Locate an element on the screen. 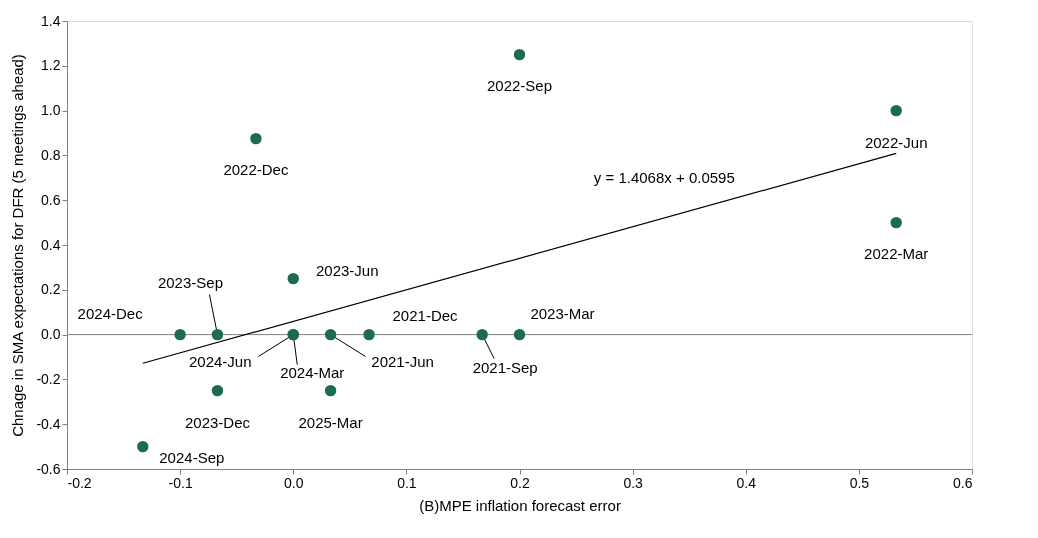 The height and width of the screenshot is (538, 1038). annotation: 2021-Dec is located at coordinates (425, 315).